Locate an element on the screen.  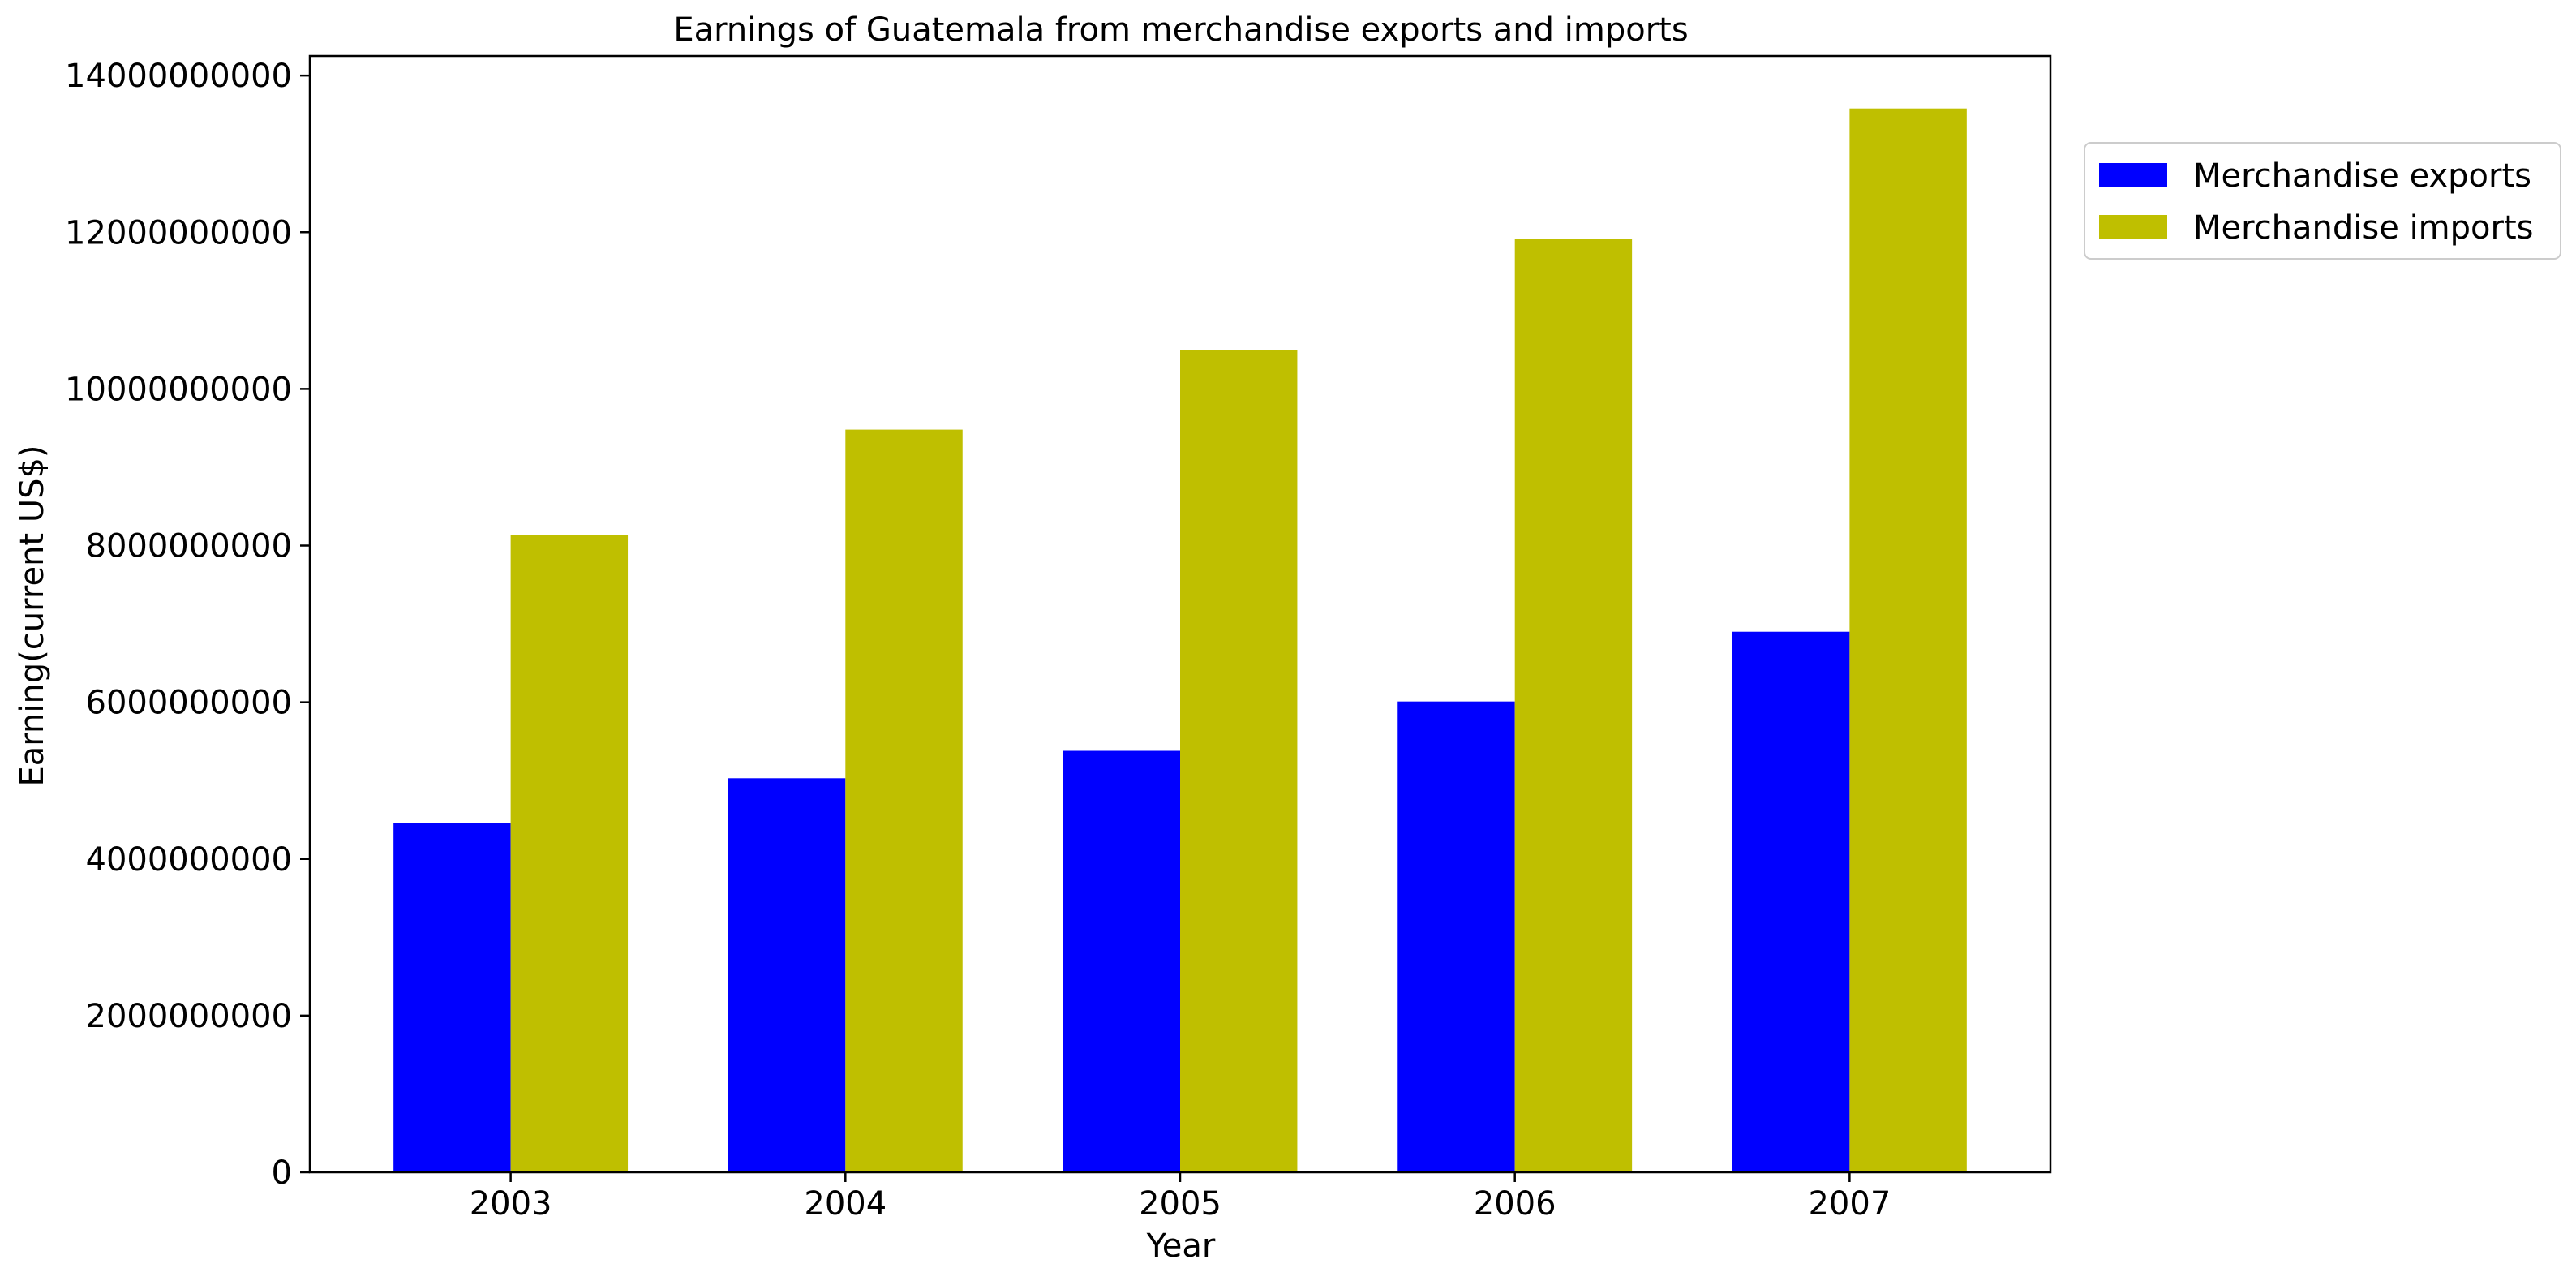
legend-label-merchandise-exports: Merchandise exports is located at coordinates (2362, 176).